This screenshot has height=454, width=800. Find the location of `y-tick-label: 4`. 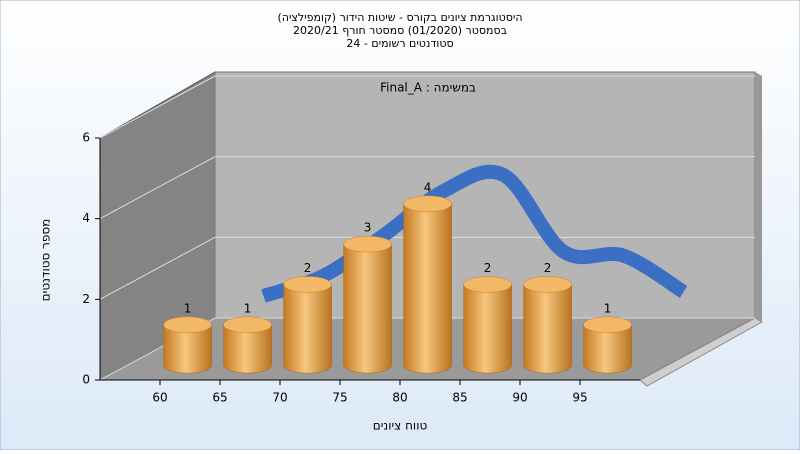

y-tick-label: 4 is located at coordinates (86, 218).